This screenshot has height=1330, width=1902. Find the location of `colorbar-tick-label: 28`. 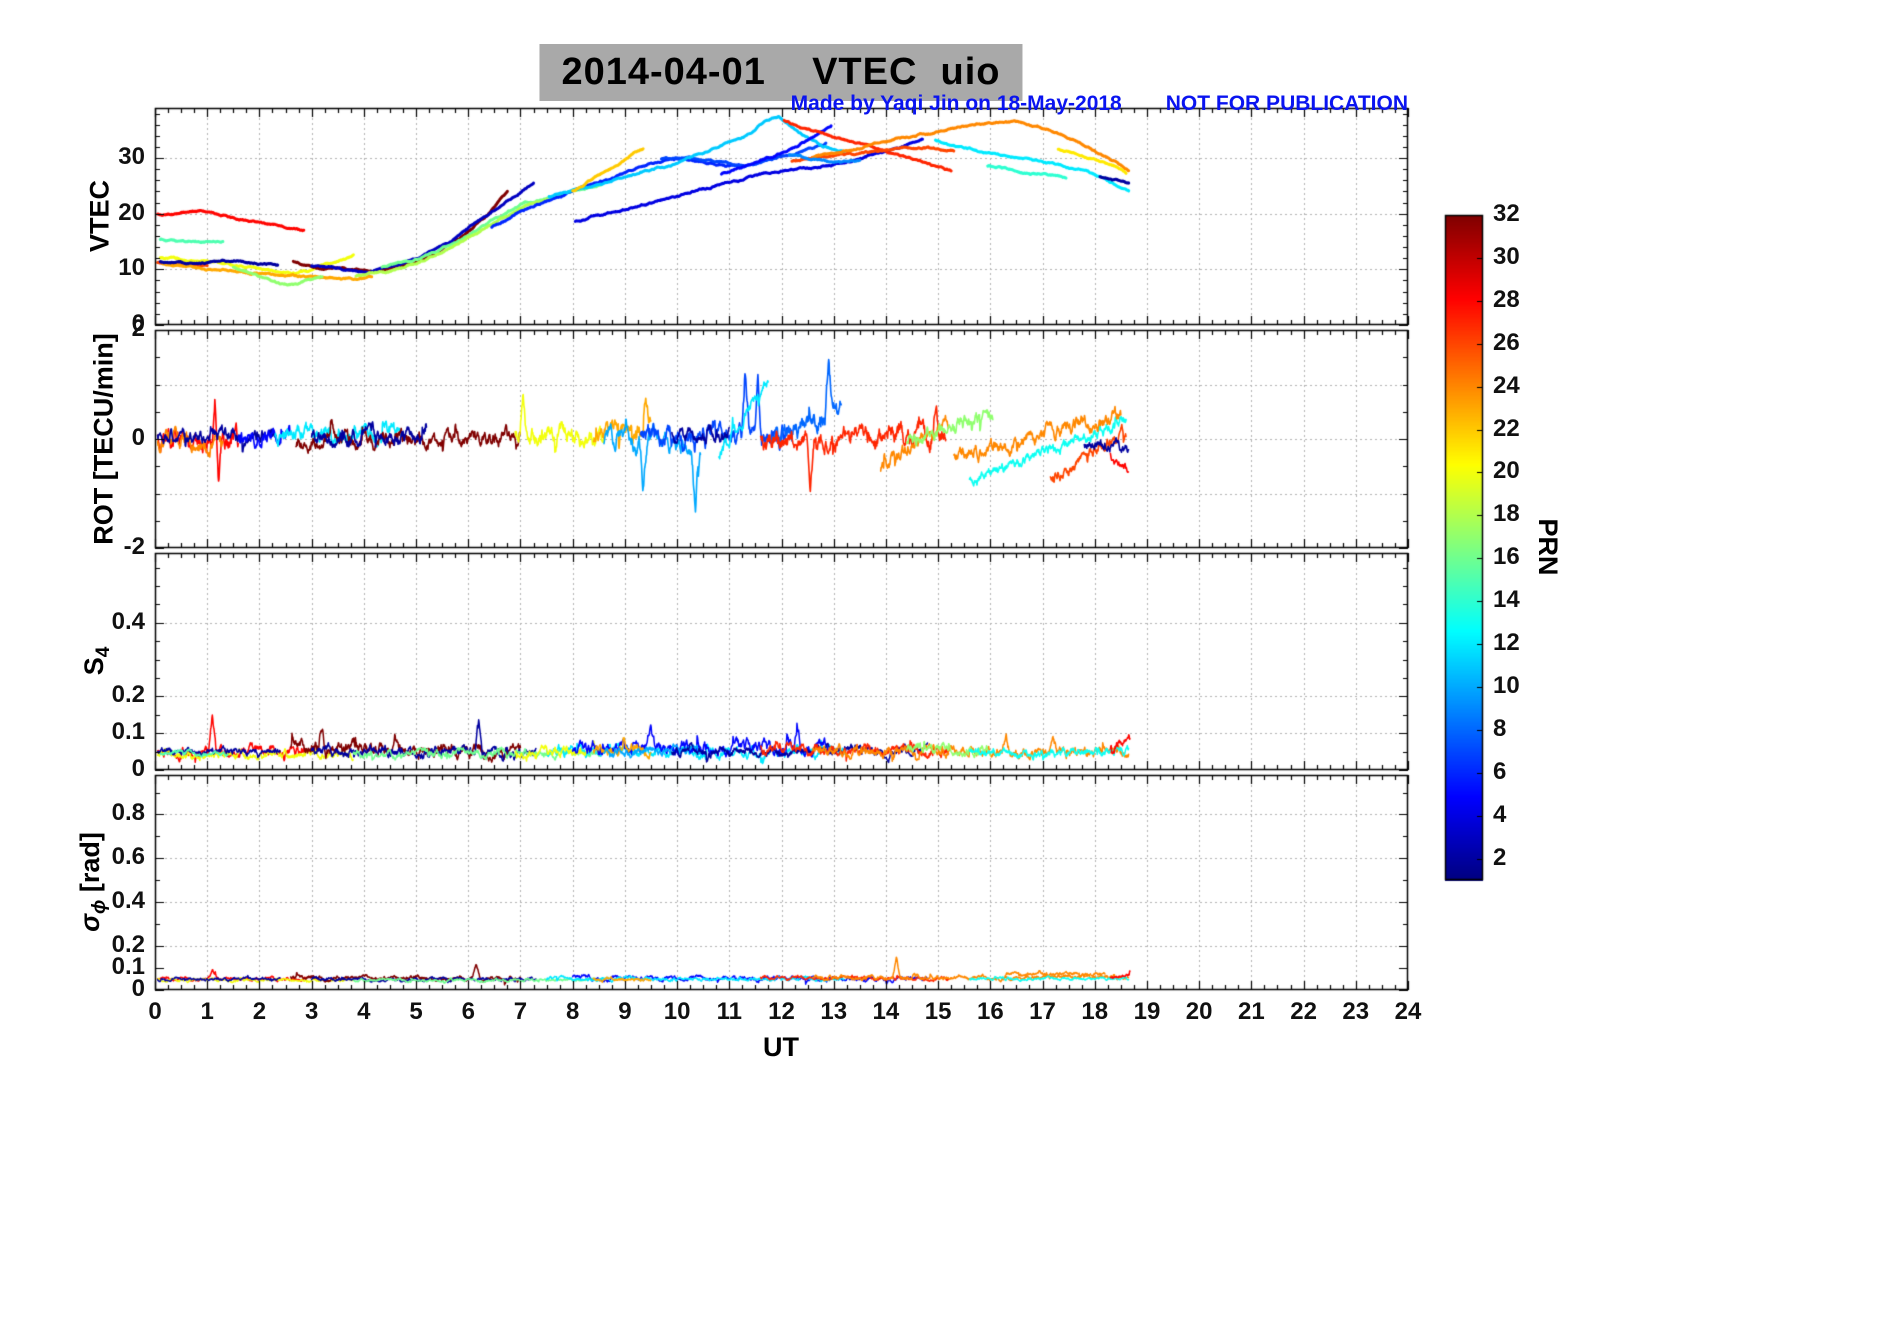

colorbar-tick-label: 28 is located at coordinates (1506, 299).